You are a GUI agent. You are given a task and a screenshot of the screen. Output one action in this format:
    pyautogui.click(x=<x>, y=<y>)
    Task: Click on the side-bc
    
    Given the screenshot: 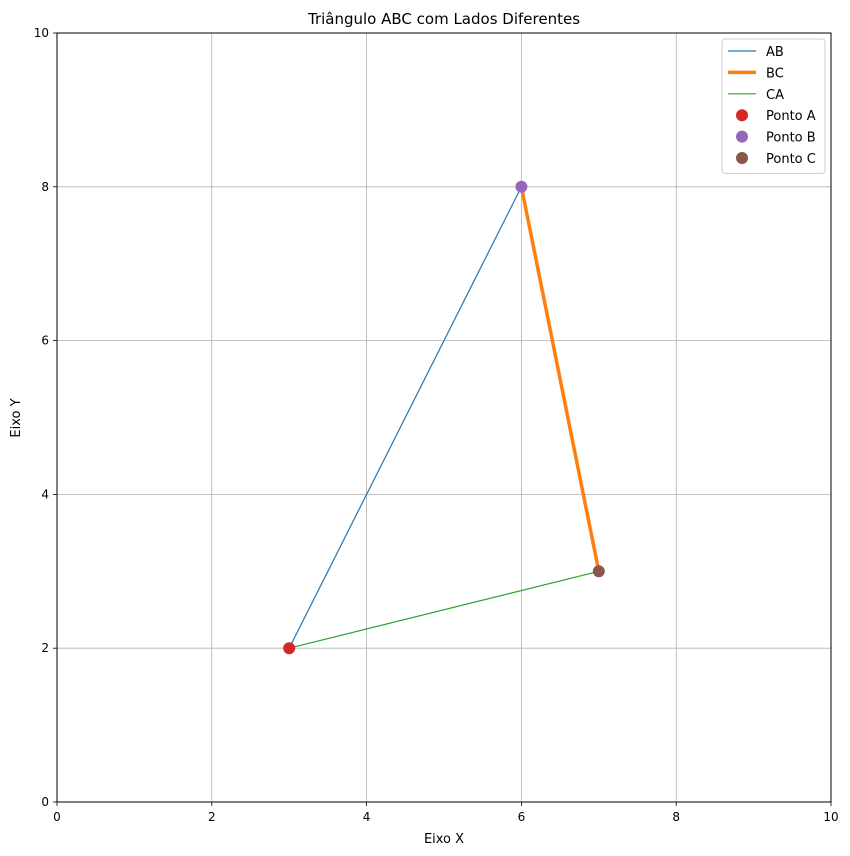 What is the action you would take?
    pyautogui.click(x=560, y=379)
    